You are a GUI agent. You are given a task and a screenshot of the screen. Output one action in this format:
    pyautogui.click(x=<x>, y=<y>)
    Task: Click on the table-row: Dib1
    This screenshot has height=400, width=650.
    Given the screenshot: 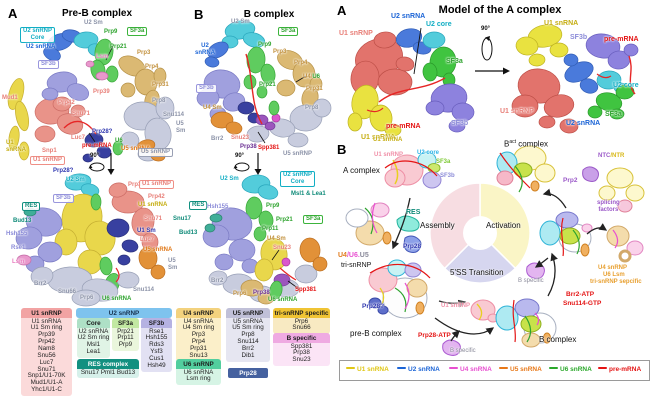 What is the action you would take?
    pyautogui.click(x=248, y=355)
    